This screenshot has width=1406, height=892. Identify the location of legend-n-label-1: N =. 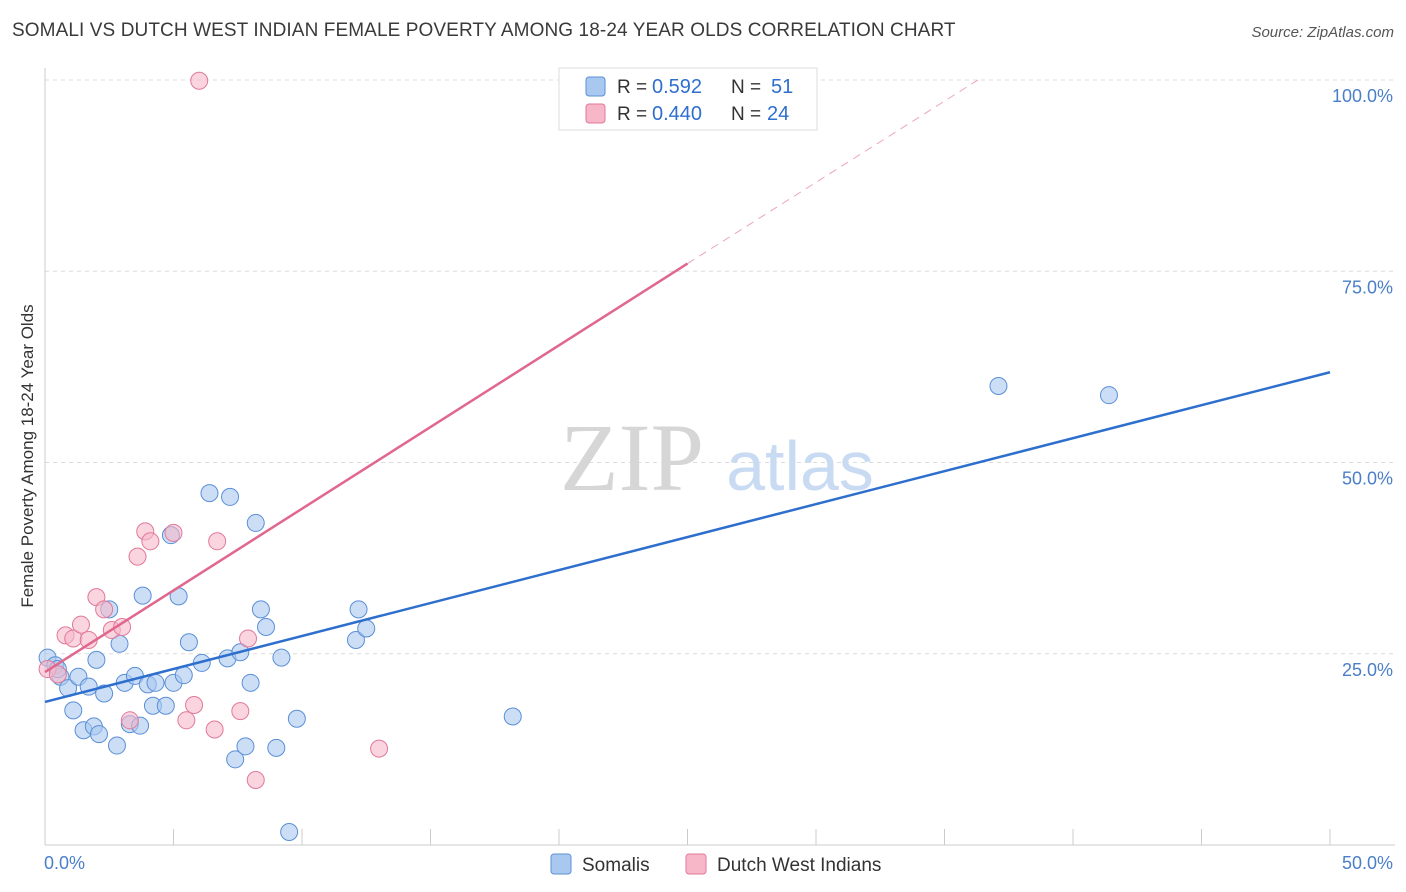
(746, 87).